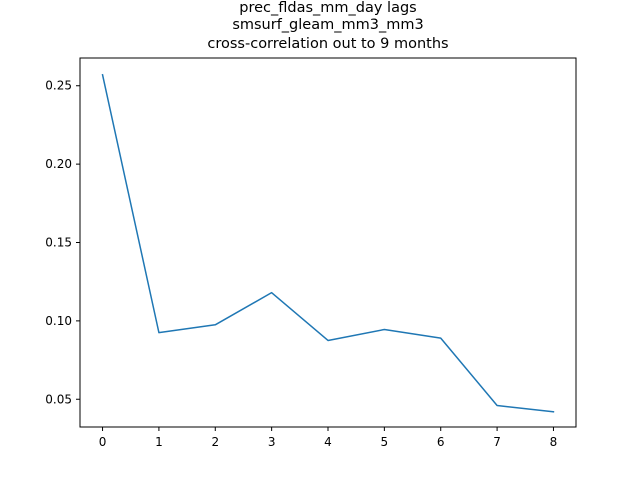  I want to click on x-tick-label: 5, so click(385, 442).